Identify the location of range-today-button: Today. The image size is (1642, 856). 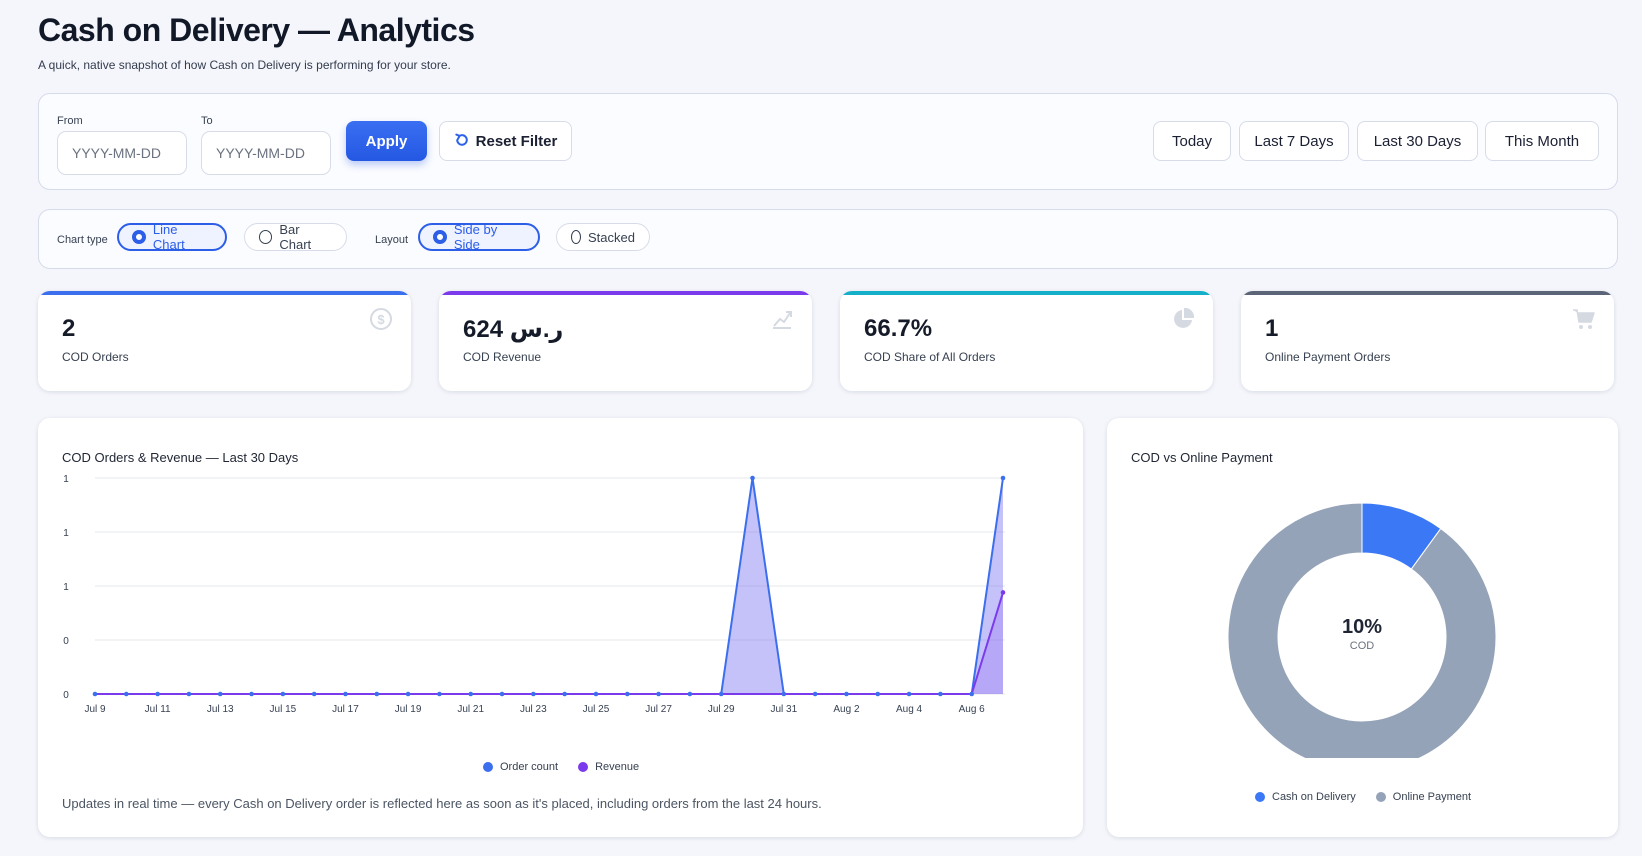
(1192, 141).